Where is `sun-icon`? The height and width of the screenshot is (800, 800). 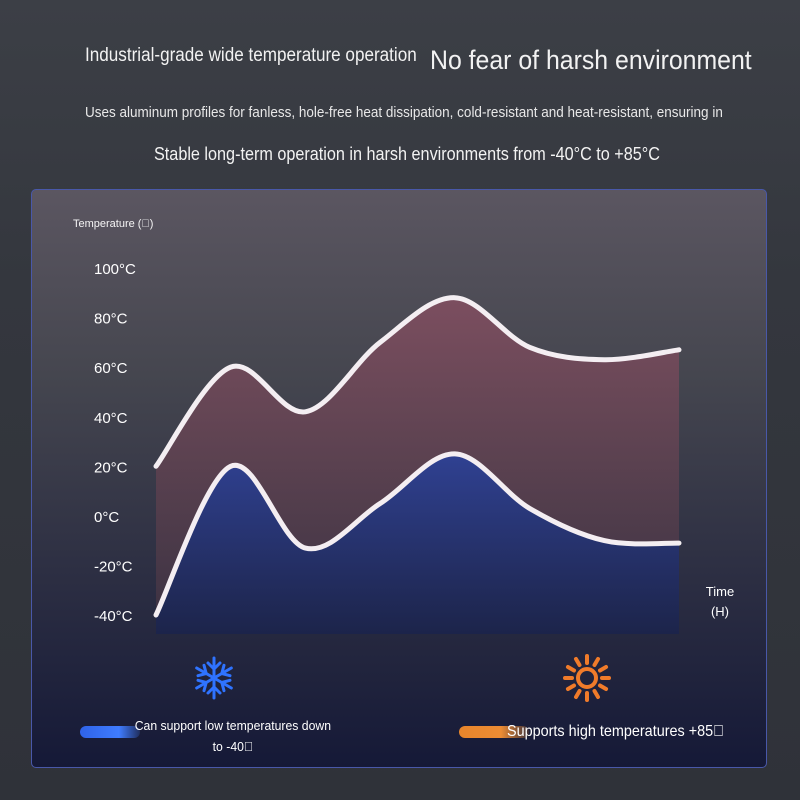
sun-icon is located at coordinates (587, 678).